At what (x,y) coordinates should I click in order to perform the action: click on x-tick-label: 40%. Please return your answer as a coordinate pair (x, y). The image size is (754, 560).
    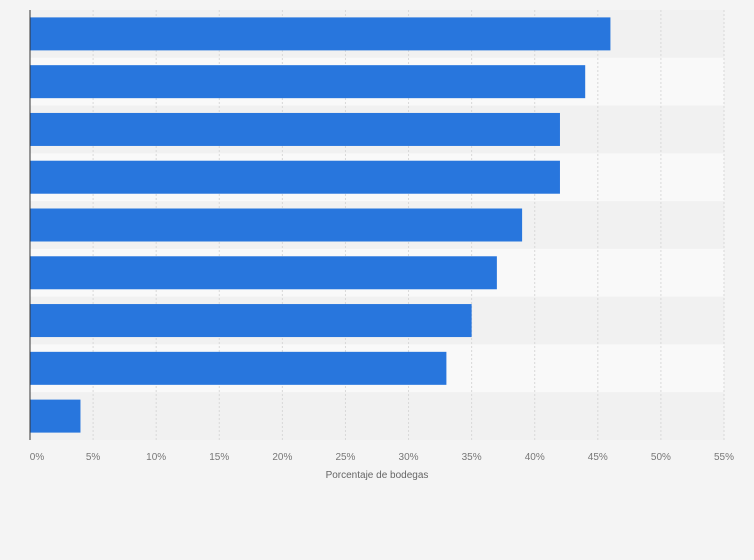
    Looking at the image, I should click on (535, 457).